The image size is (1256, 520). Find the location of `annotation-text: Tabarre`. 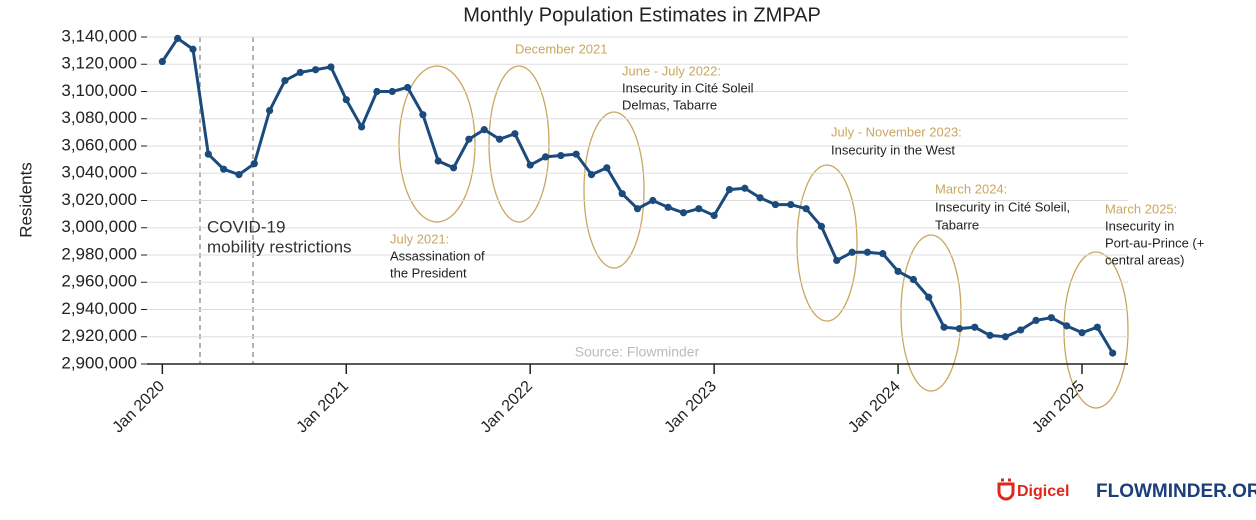

annotation-text: Tabarre is located at coordinates (957, 224).